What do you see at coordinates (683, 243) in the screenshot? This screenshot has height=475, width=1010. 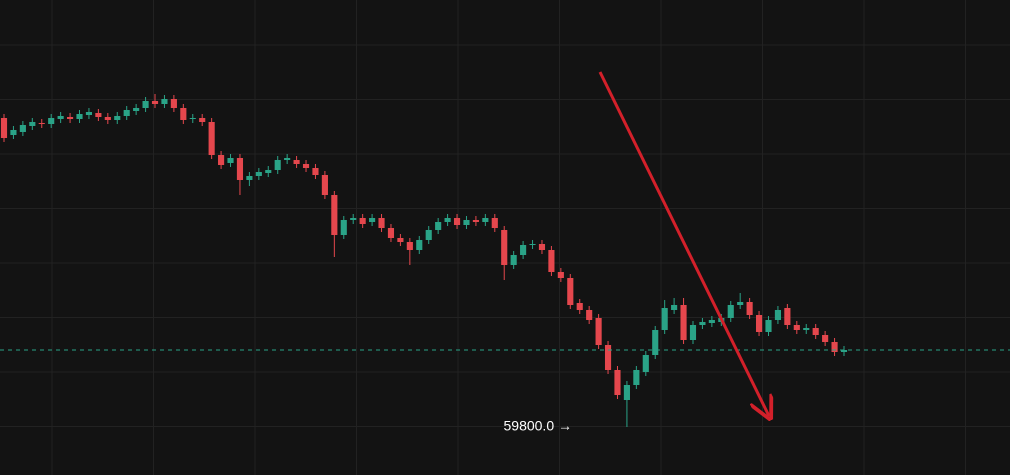 I see `drawn-arrow` at bounding box center [683, 243].